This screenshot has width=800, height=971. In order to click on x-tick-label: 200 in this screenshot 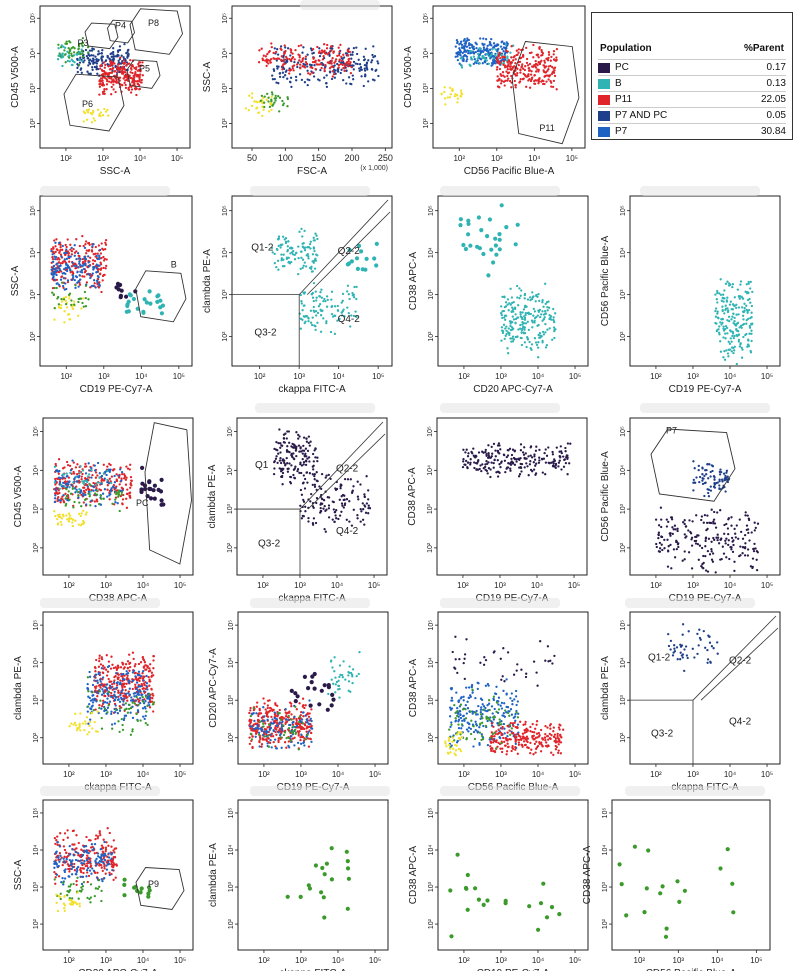, I will do `click(351, 158)`.